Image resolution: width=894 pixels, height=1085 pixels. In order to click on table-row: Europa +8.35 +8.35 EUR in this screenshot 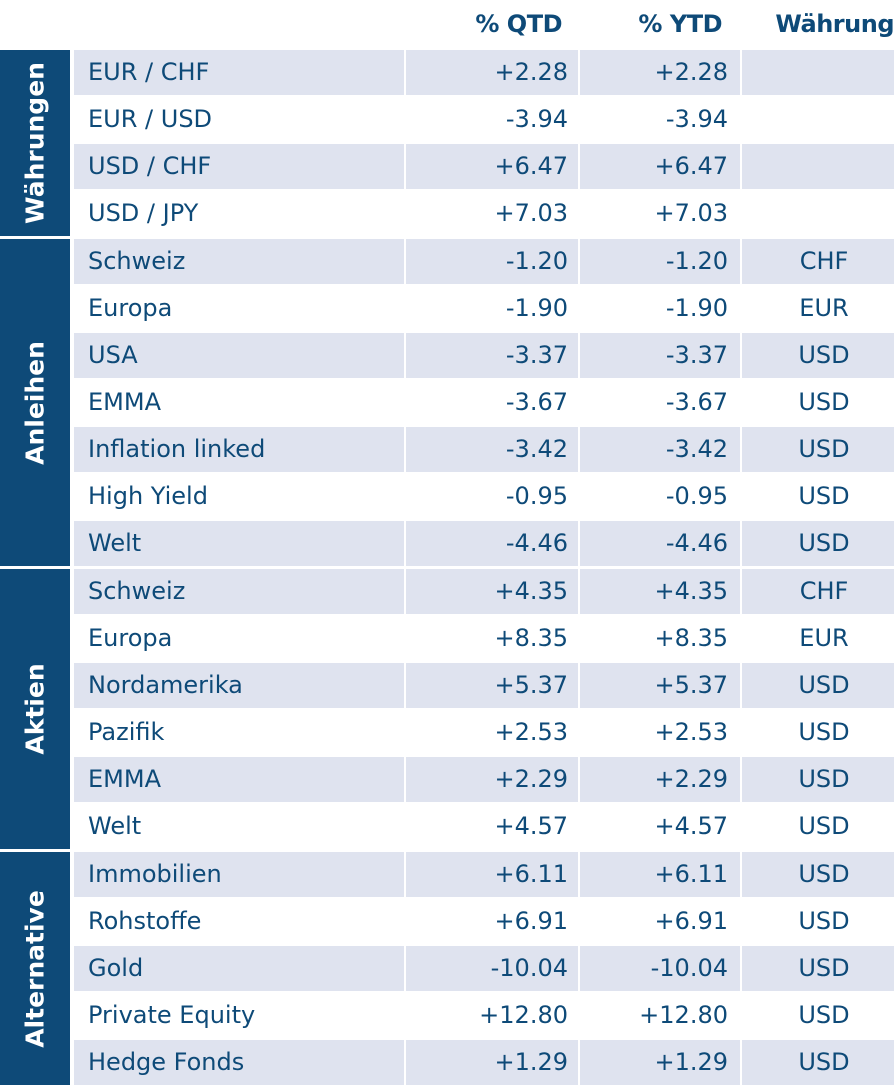, I will do `click(484, 638)`.